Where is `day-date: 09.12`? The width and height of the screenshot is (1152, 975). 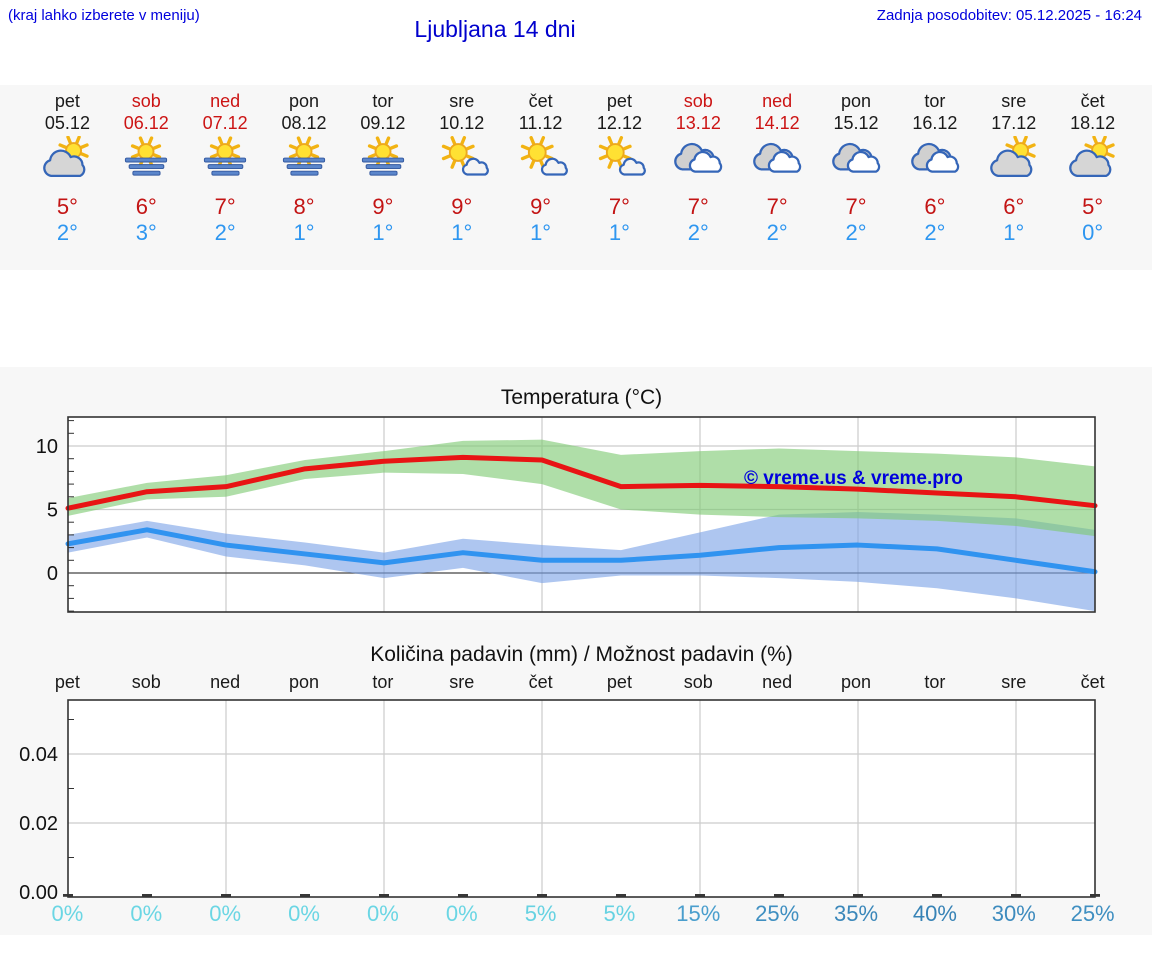
day-date: 09.12 is located at coordinates (383, 123).